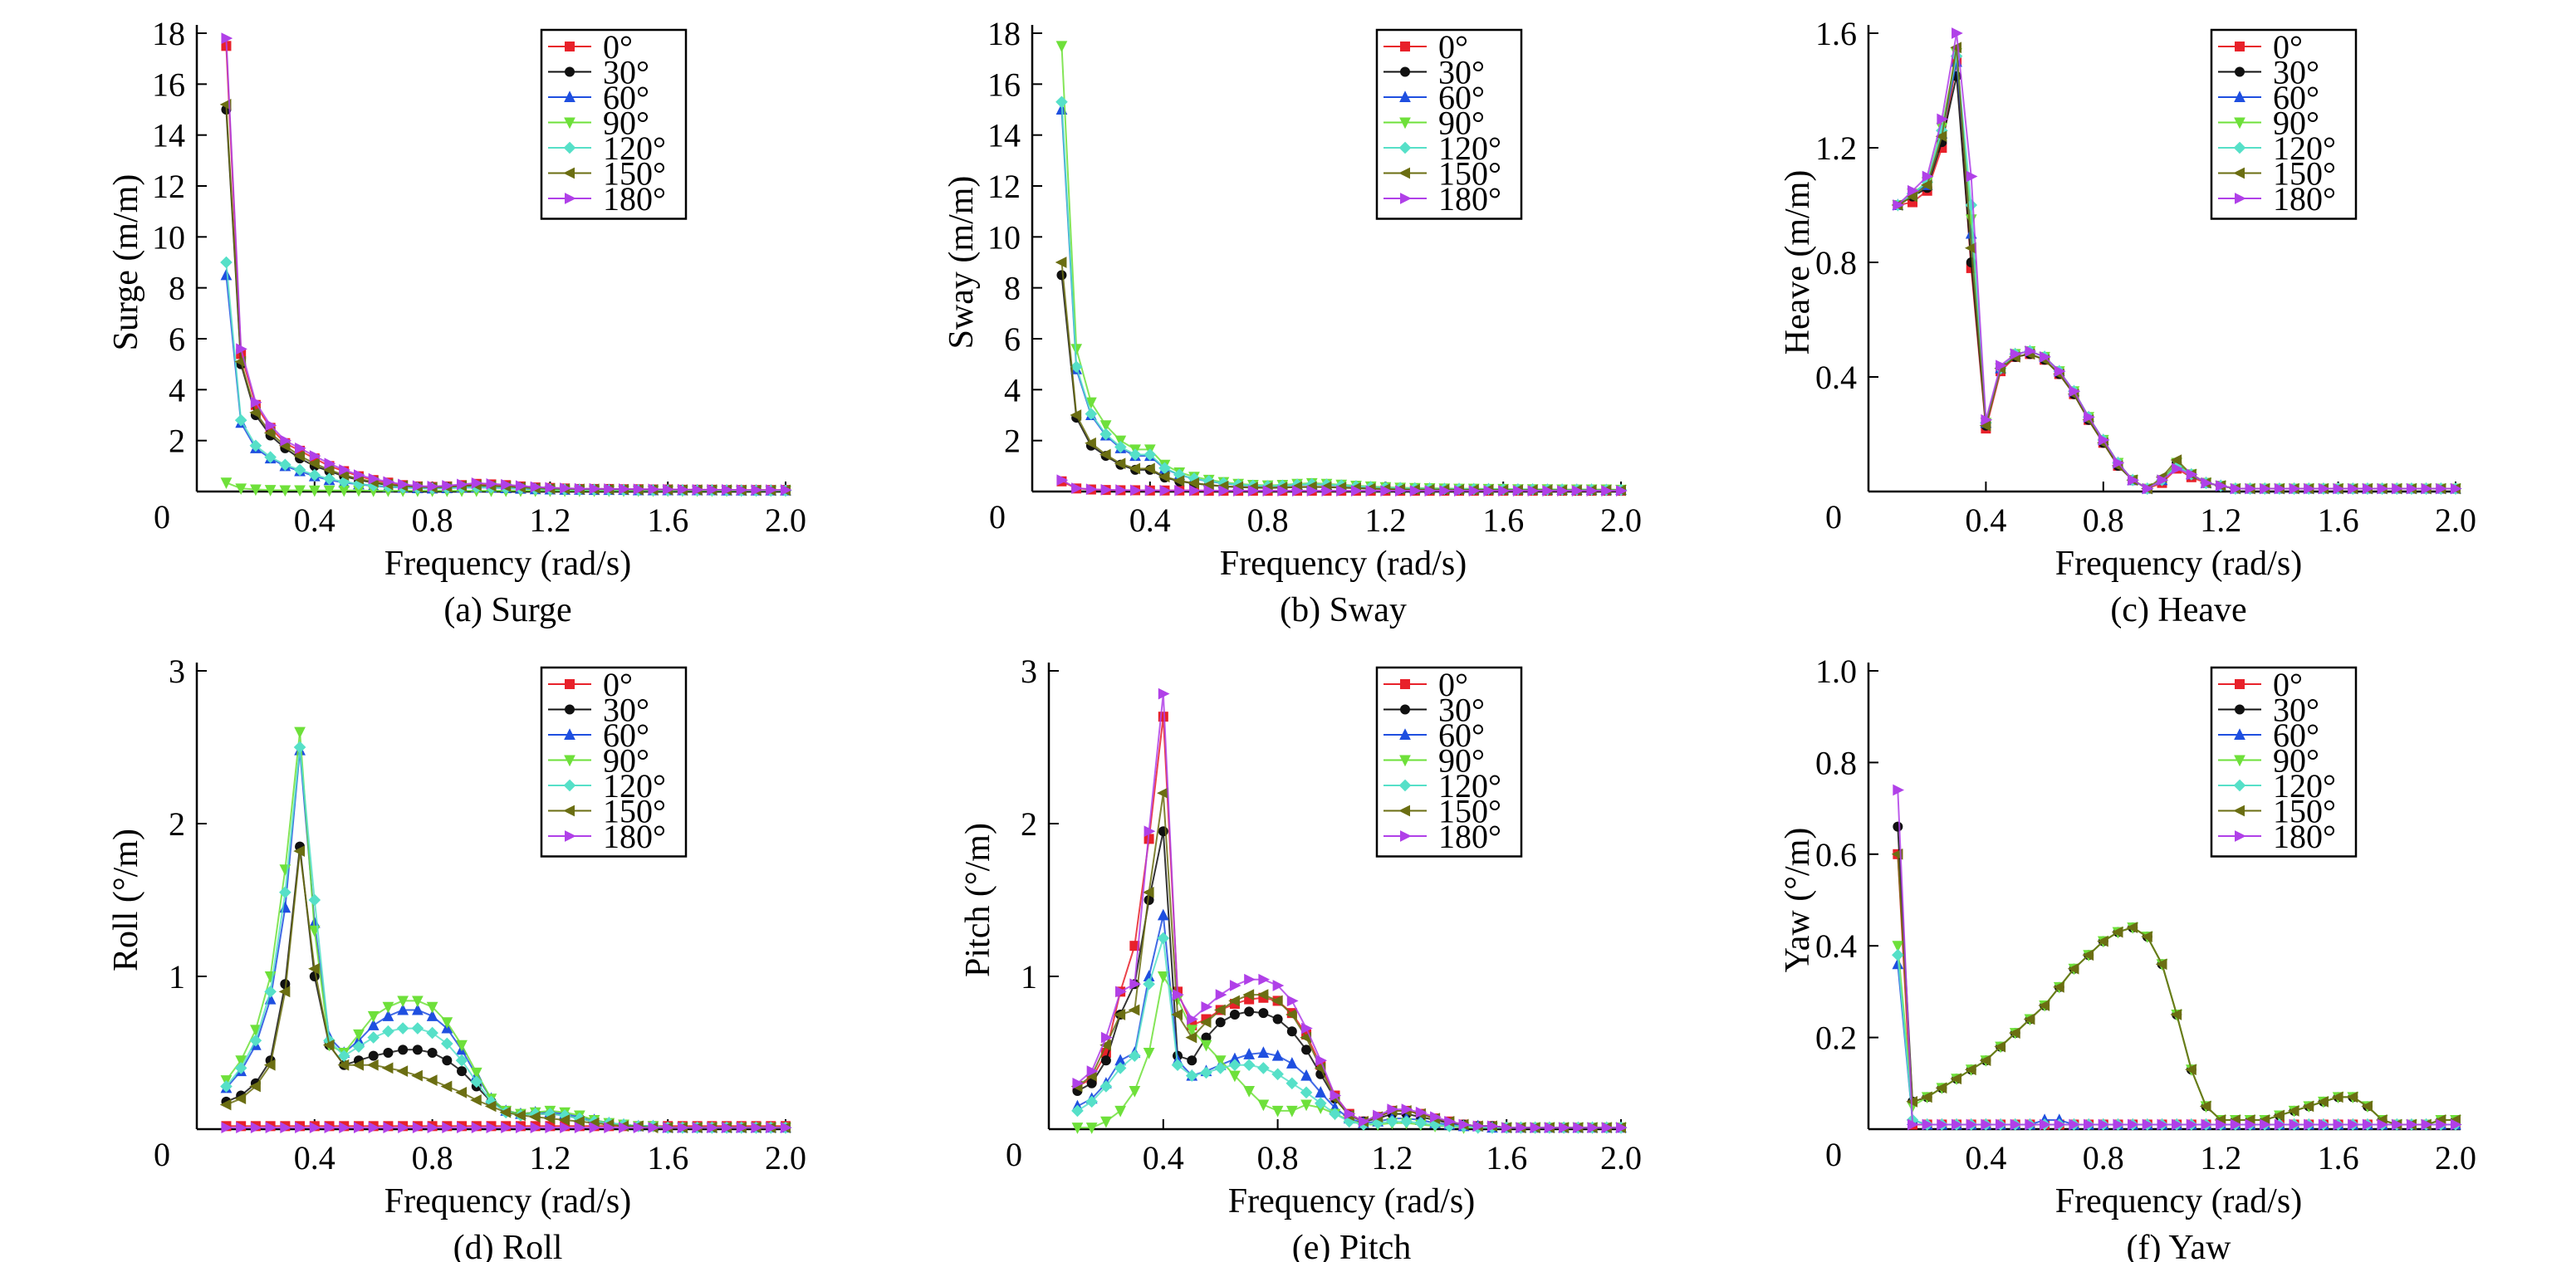 This screenshot has width=2576, height=1262. I want to click on x-tick-label: 0.4, so click(1986, 520).